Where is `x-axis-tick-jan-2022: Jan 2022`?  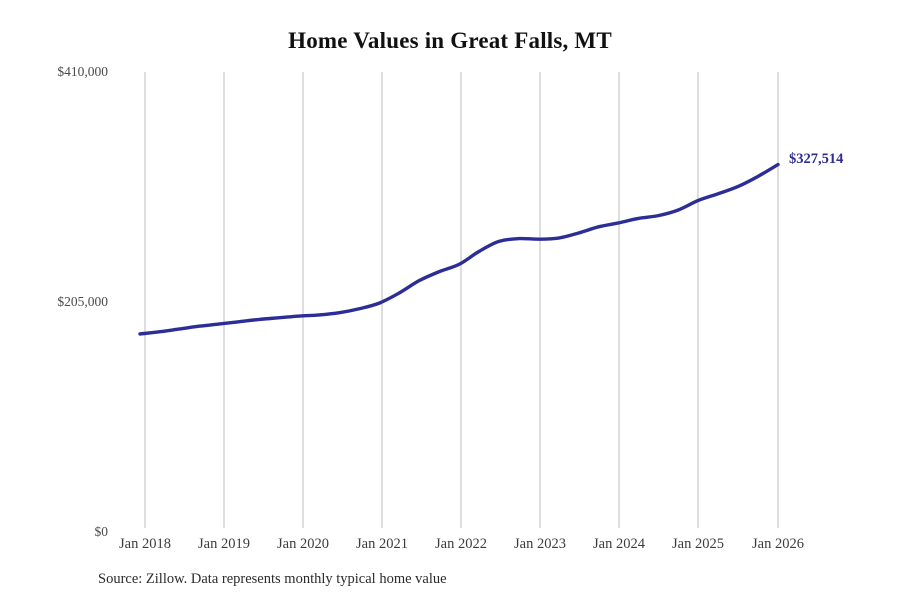 x-axis-tick-jan-2022: Jan 2022 is located at coordinates (461, 544).